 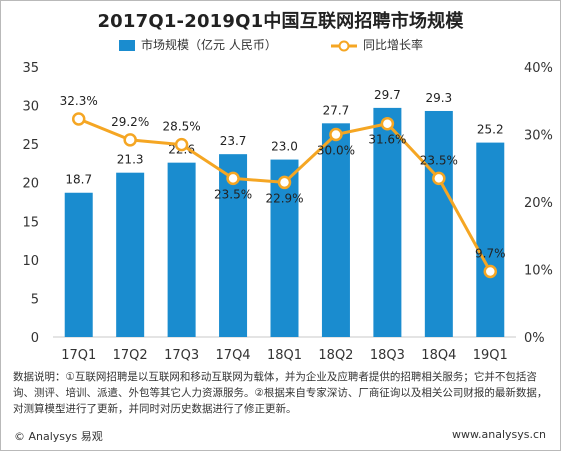 What do you see at coordinates (499, 434) in the screenshot?
I see `footer-url: www.analysys.cn` at bounding box center [499, 434].